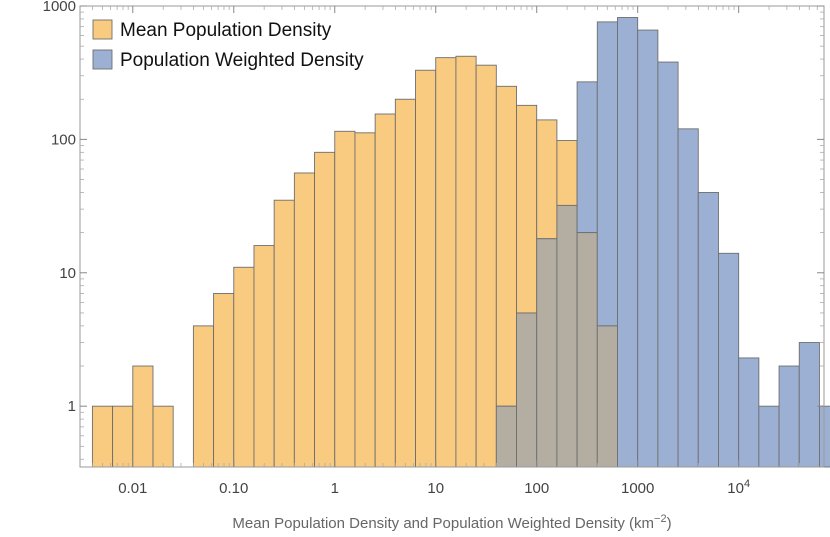  I want to click on y-tick-label: 1000, so click(59, 7).